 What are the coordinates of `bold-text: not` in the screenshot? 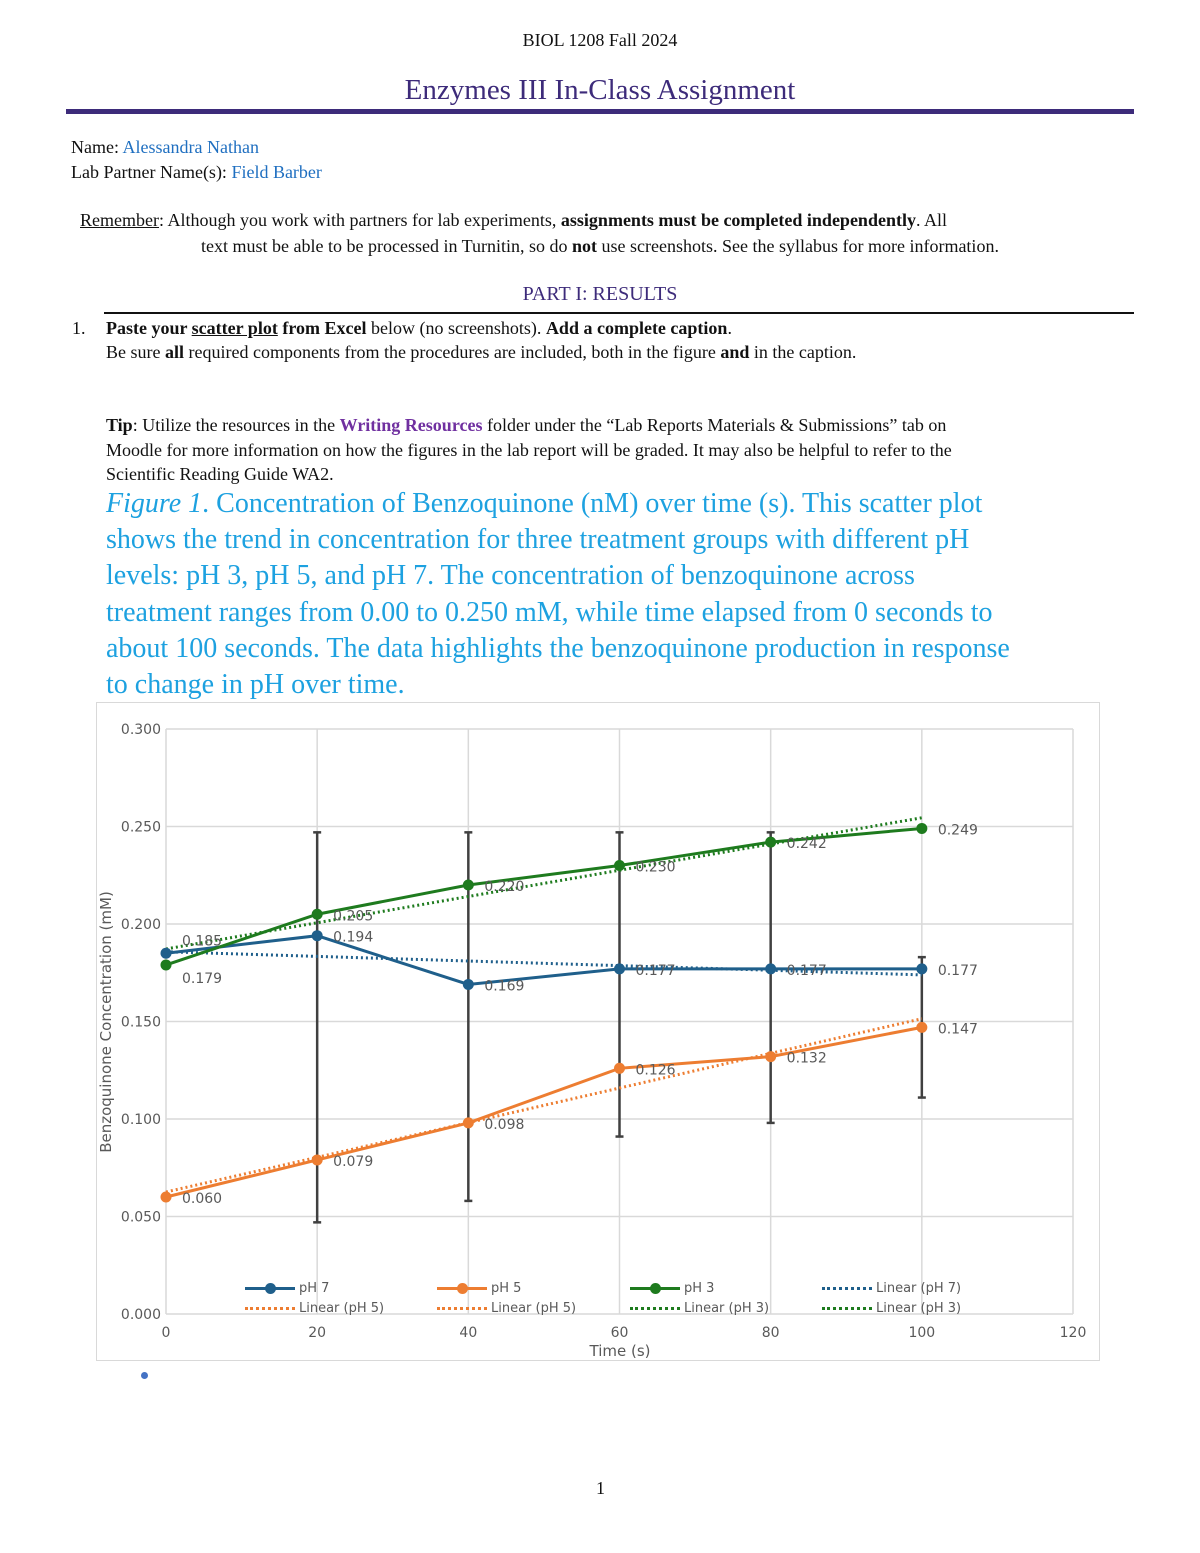 It's located at (585, 246).